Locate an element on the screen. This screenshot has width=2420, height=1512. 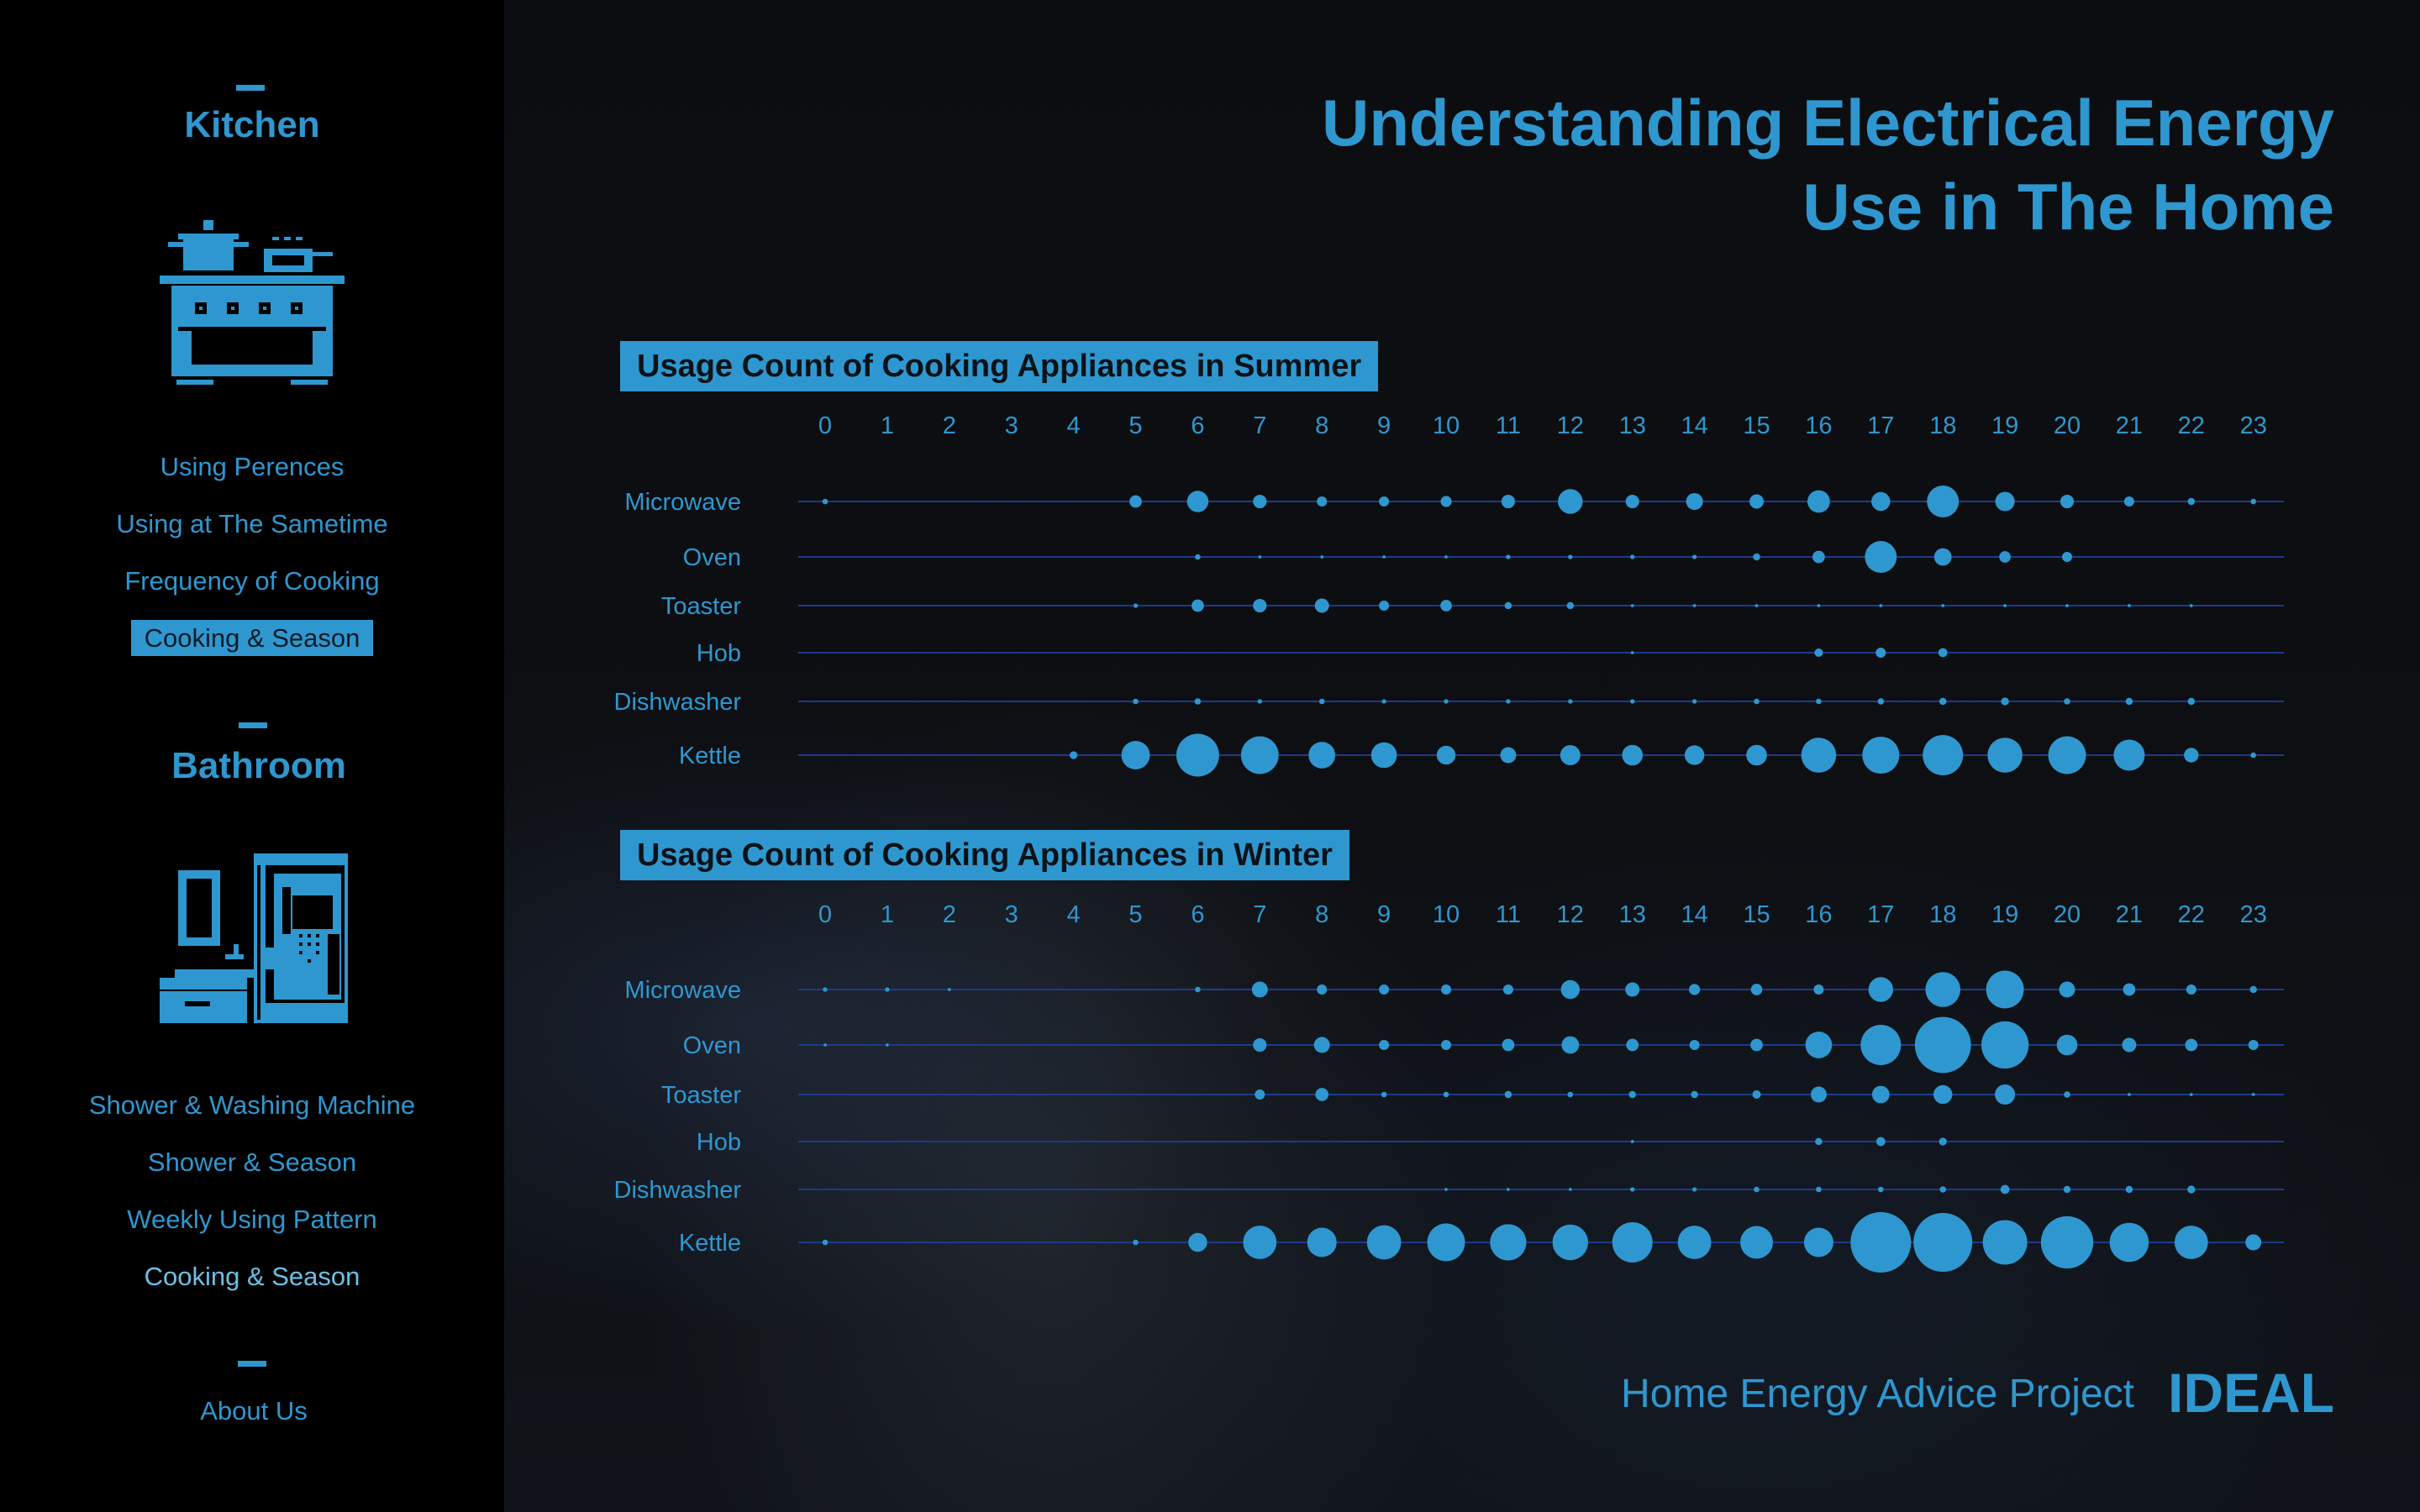
sidebar-link-shower-washing: Shower & Washing Machine is located at coordinates (252, 1105).